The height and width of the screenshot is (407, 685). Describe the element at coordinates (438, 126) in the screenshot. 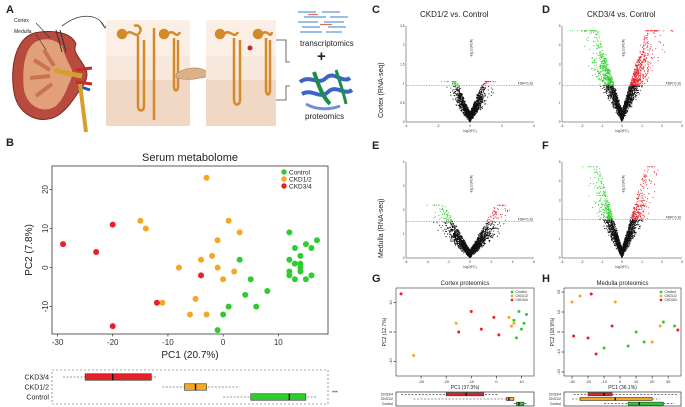

I see `x-tick-label: -2` at that location.